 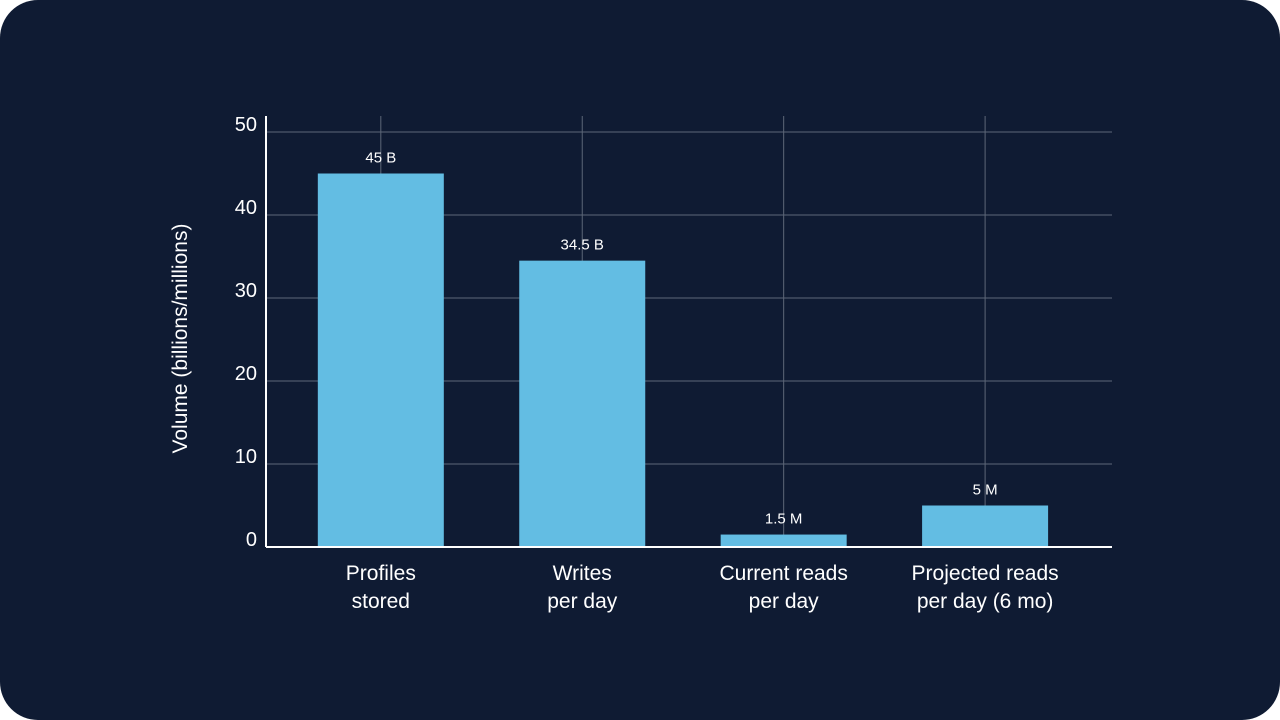 I want to click on data-label: 5 M, so click(x=985, y=490).